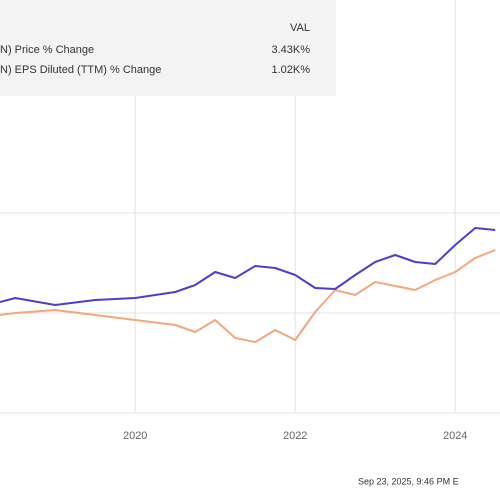 This screenshot has height=500, width=500. I want to click on legend-label: N) EPS Diluted (TTM) % Change, so click(80, 70).